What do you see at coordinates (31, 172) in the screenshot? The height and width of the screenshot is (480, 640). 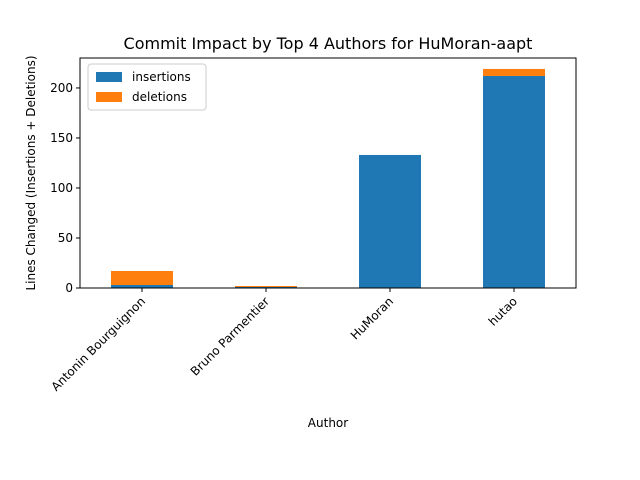 I see `y-axis-label: Lines Changed (Insertions + Deletions)` at bounding box center [31, 172].